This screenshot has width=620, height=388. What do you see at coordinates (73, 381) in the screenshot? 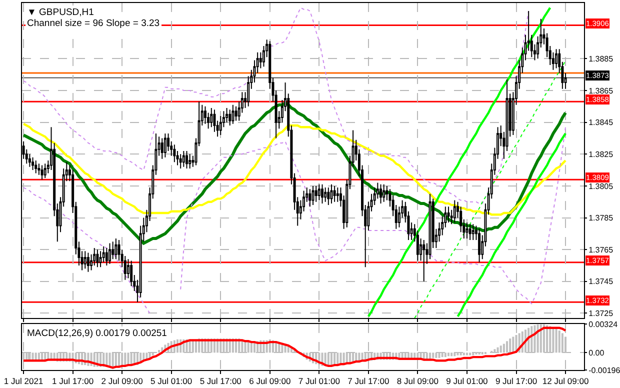
I see `x-tick-label: 1 Jul 17:00` at bounding box center [73, 381].